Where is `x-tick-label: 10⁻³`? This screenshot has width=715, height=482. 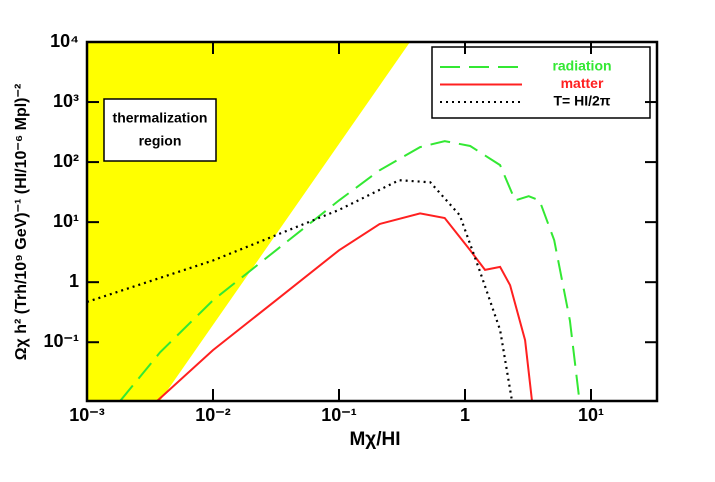 x-tick-label: 10⁻³ is located at coordinates (87, 415).